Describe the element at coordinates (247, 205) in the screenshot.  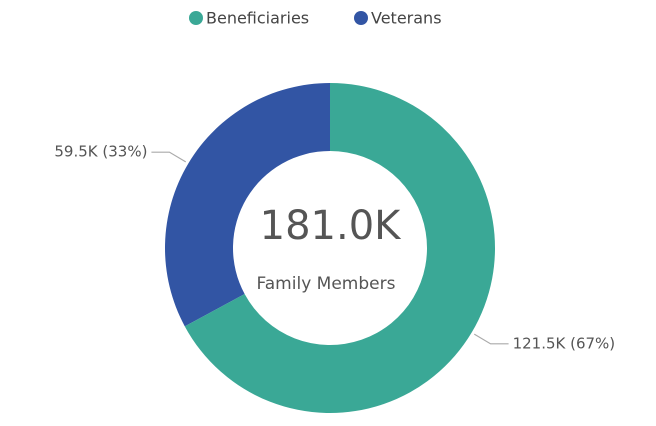
I see `donut-slice` at that location.